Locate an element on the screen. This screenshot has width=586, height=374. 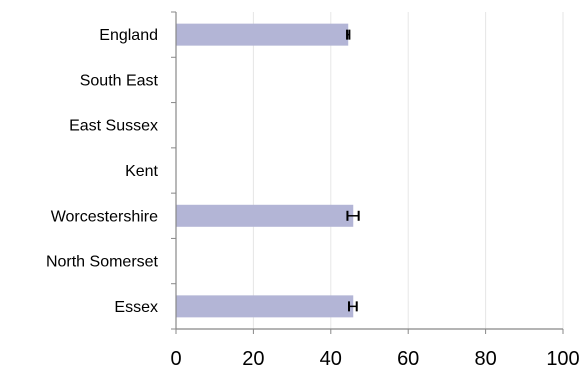
error-bar-england is located at coordinates (348, 34).